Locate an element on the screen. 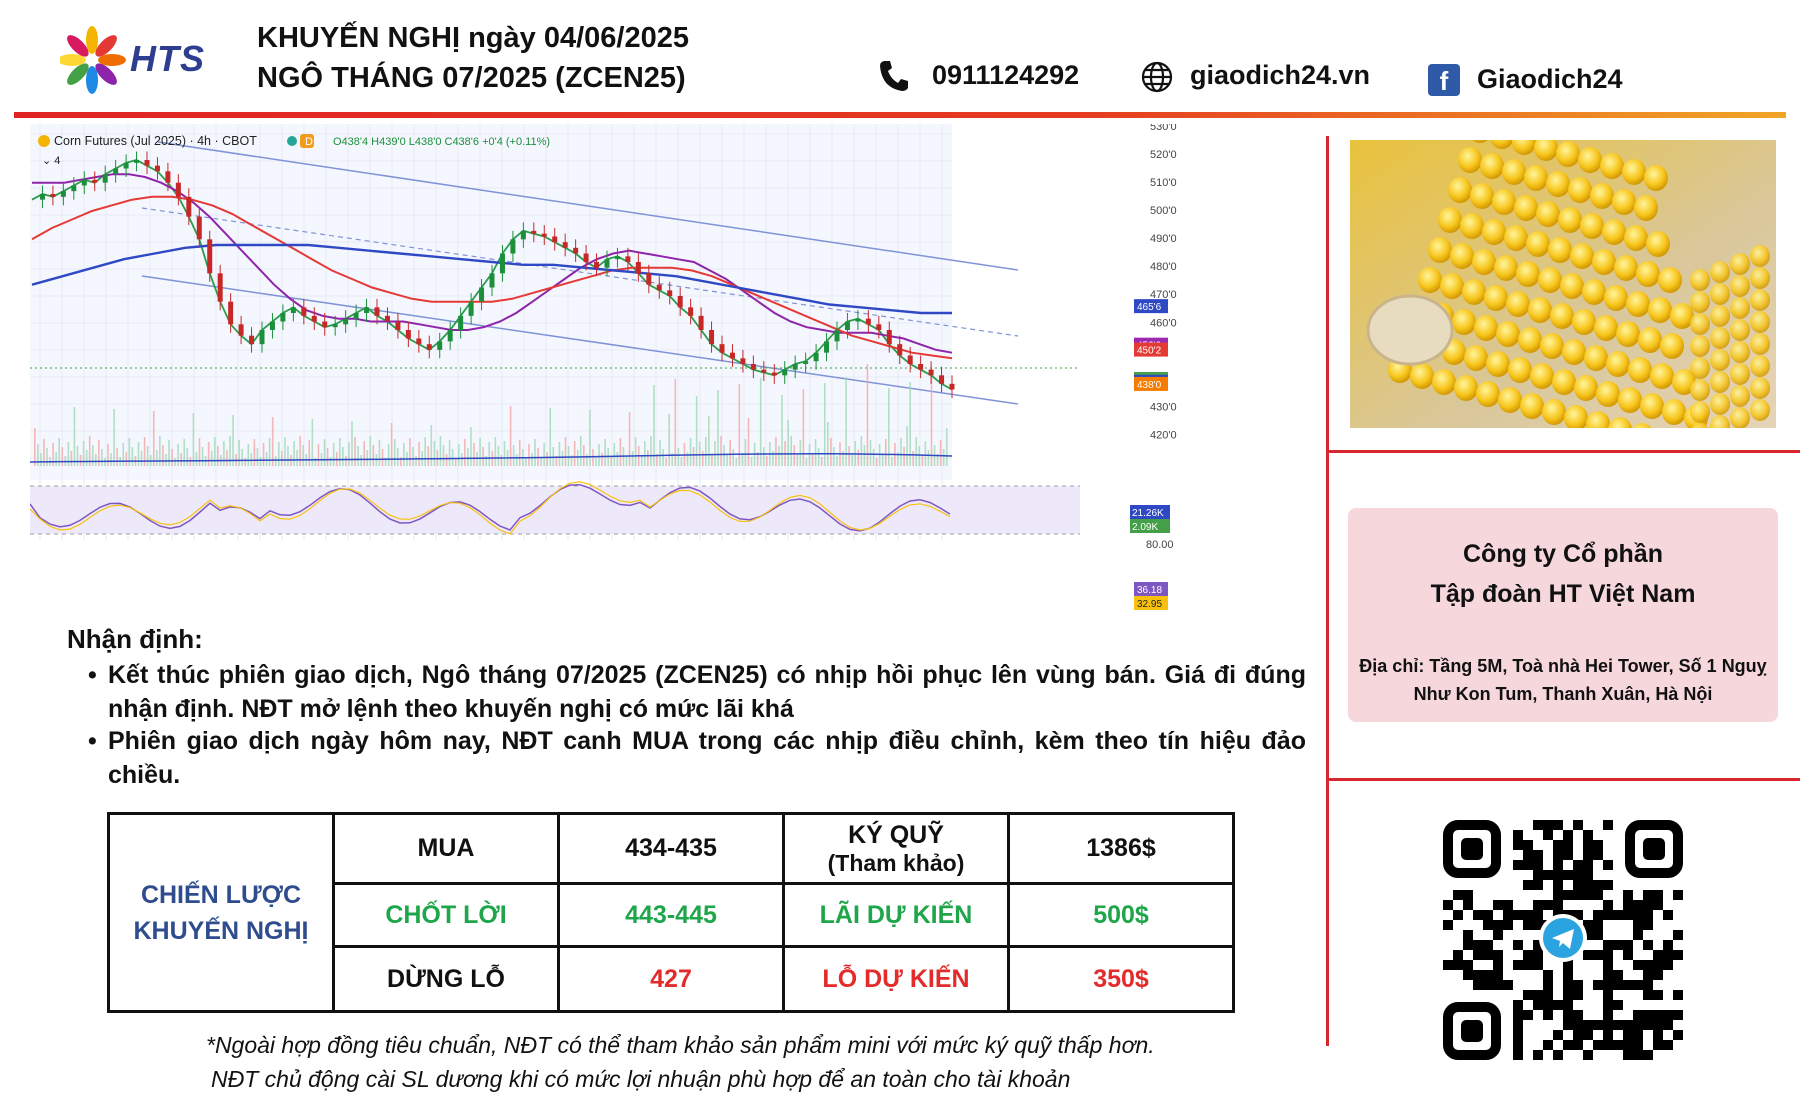 The image size is (1800, 1112). indicator-count: ⌄ 4 is located at coordinates (51, 161).